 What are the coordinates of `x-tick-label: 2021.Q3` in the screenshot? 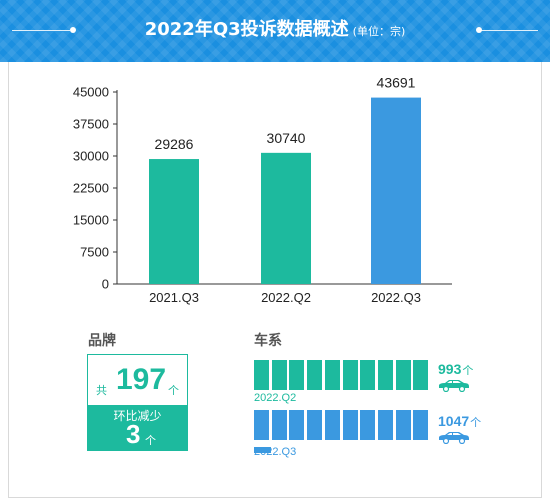 It's located at (174, 297).